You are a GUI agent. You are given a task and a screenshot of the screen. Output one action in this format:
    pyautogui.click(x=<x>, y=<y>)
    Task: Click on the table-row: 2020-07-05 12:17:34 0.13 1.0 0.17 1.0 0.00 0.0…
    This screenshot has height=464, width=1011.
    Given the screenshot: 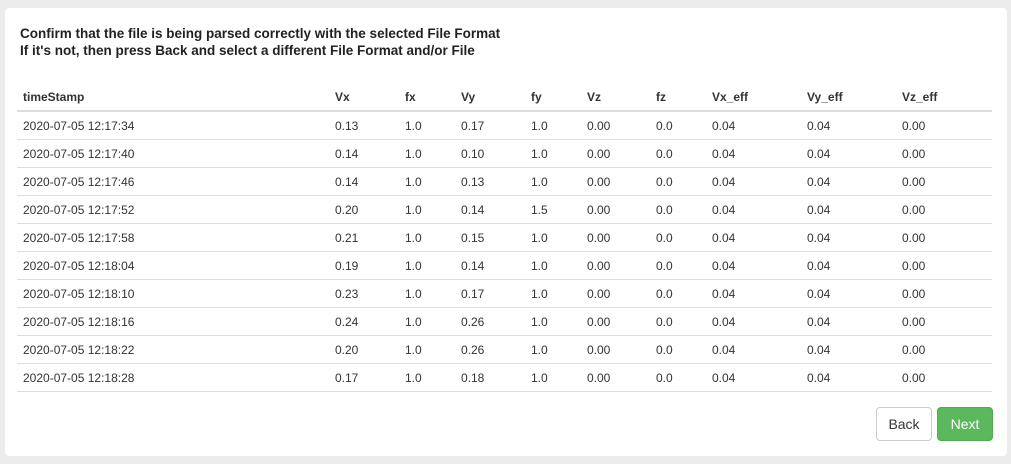 What is the action you would take?
    pyautogui.click(x=504, y=125)
    